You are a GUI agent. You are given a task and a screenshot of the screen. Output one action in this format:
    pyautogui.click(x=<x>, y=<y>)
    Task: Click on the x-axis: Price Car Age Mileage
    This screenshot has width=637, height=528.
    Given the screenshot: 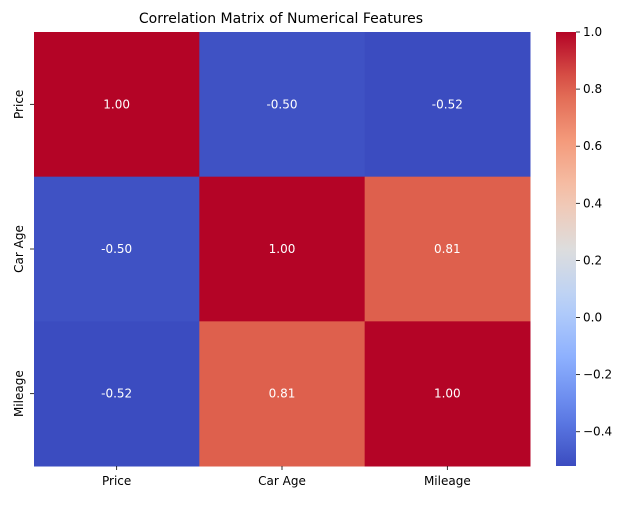 What is the action you would take?
    pyautogui.click(x=286, y=477)
    